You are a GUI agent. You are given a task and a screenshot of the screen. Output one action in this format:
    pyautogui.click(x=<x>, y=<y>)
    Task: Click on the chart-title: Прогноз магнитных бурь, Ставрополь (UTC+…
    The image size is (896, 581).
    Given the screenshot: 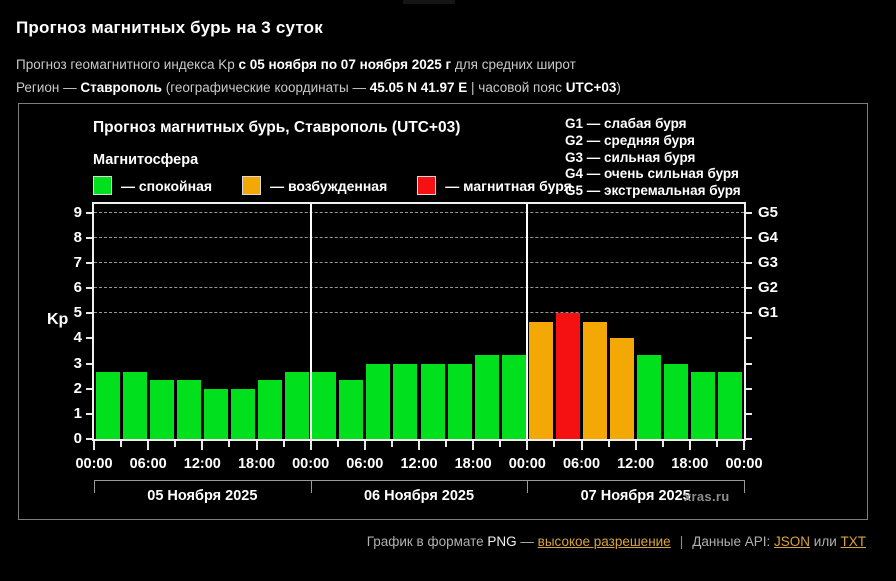 What is the action you would take?
    pyautogui.click(x=277, y=127)
    